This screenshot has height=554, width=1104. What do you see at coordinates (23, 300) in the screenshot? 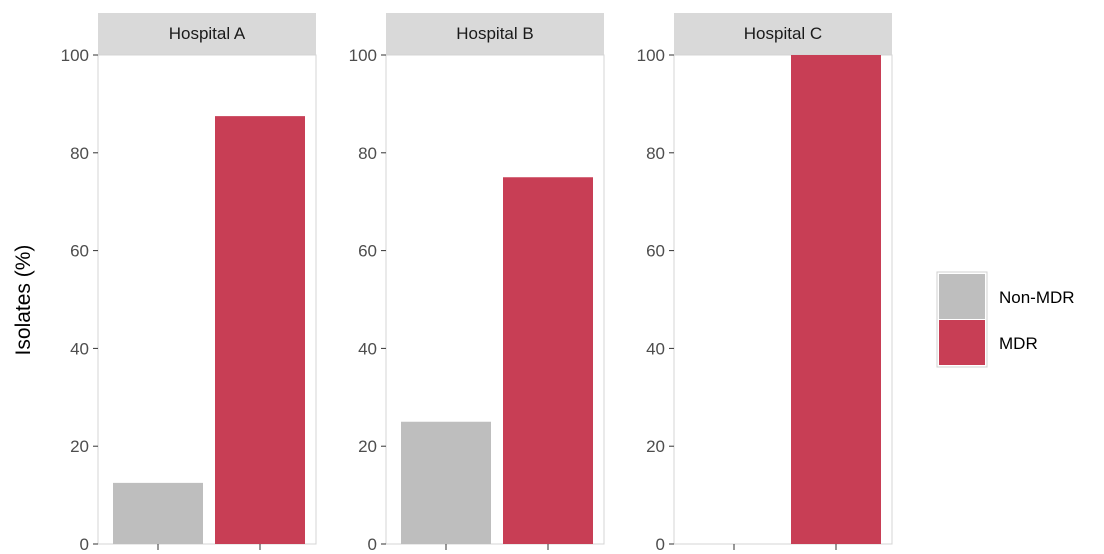
I see `y-axis-title: Isolates (%)` at bounding box center [23, 300].